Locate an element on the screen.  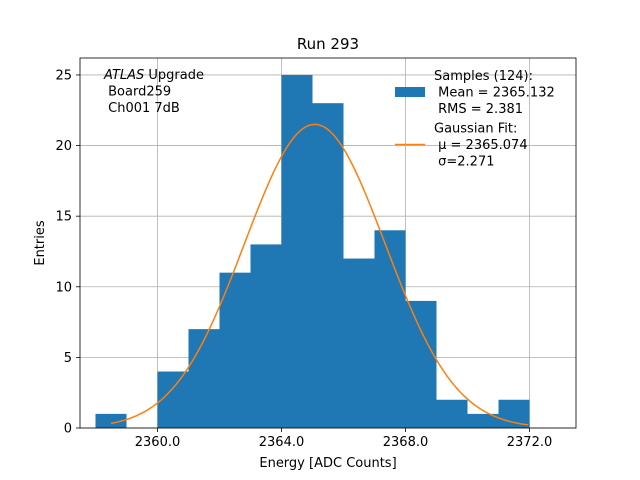
y-tick-label: 10 is located at coordinates (63, 287).